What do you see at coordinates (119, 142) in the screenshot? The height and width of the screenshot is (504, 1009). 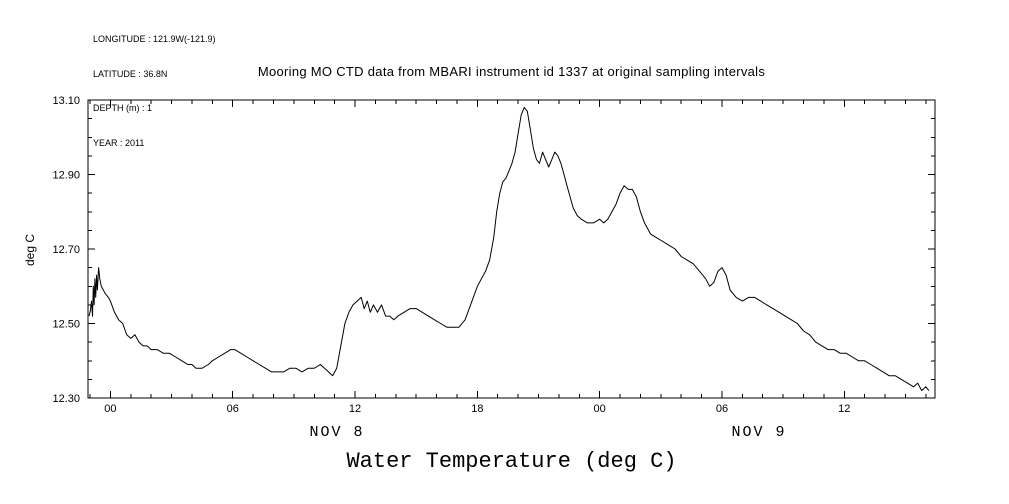 I see `metadata-year: YEAR : 2011` at bounding box center [119, 142].